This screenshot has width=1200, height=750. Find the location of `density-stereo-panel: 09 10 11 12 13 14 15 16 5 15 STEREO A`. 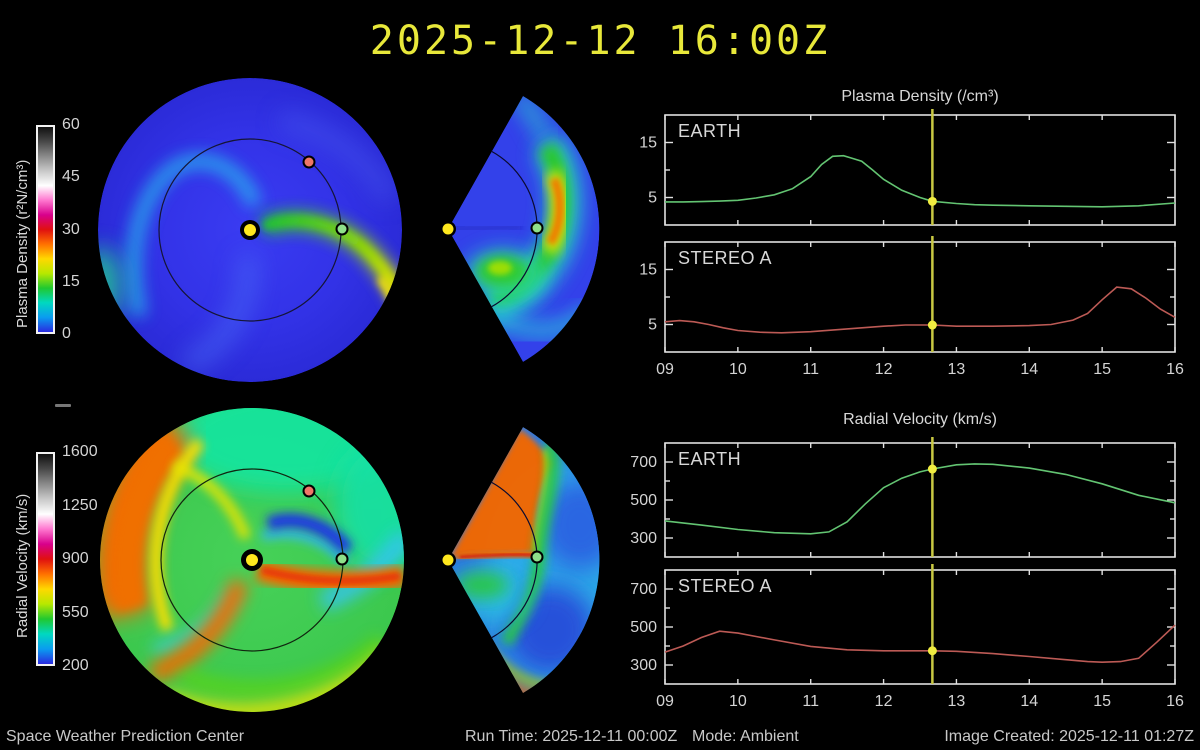

density-stereo-panel: 09 10 11 12 13 14 15 16 5 15 STEREO A is located at coordinates (911, 307).